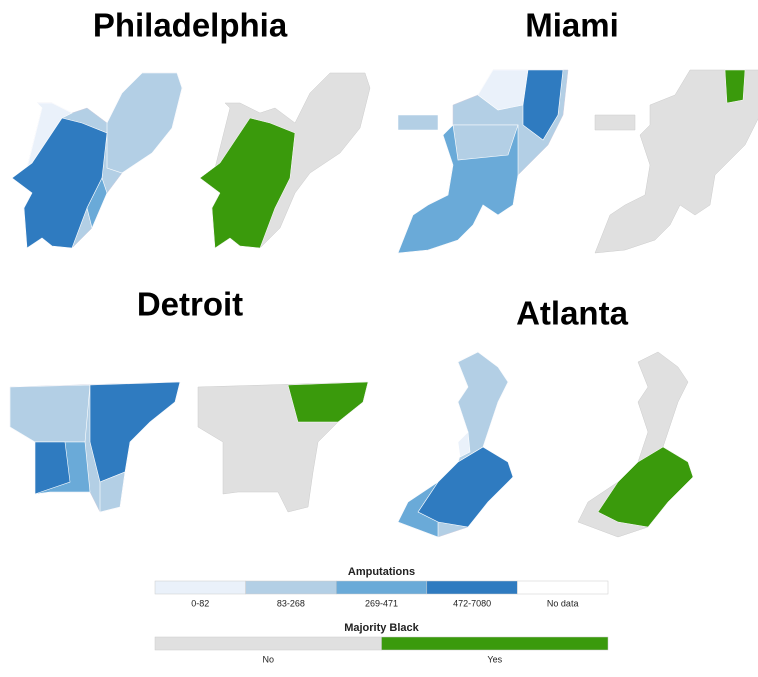 This screenshot has height=677, width=758. I want to click on legend-label: No data, so click(563, 603).